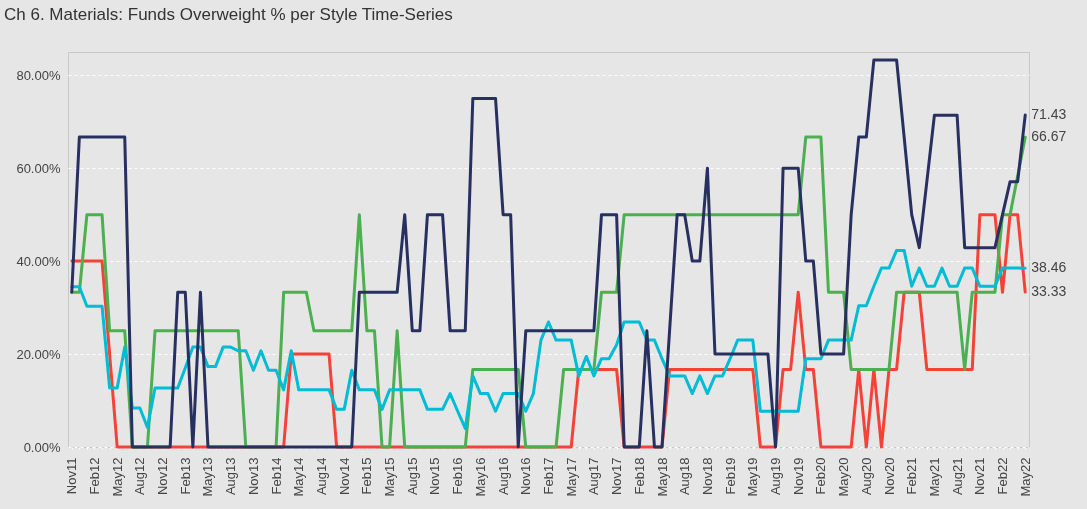  What do you see at coordinates (1049, 267) in the screenshot?
I see `annotation: 38.46` at bounding box center [1049, 267].